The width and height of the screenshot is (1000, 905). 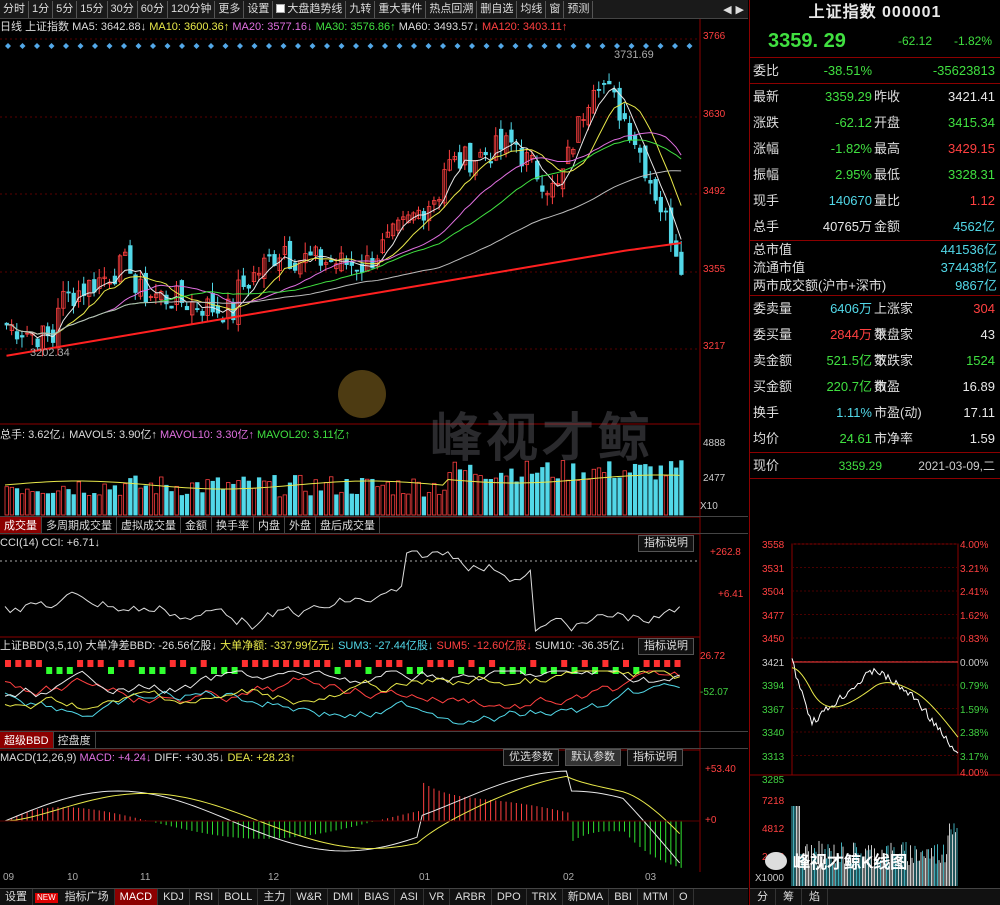 What do you see at coordinates (586, 897) in the screenshot?
I see `indicator-tab--dma: 新DMA` at bounding box center [586, 897].